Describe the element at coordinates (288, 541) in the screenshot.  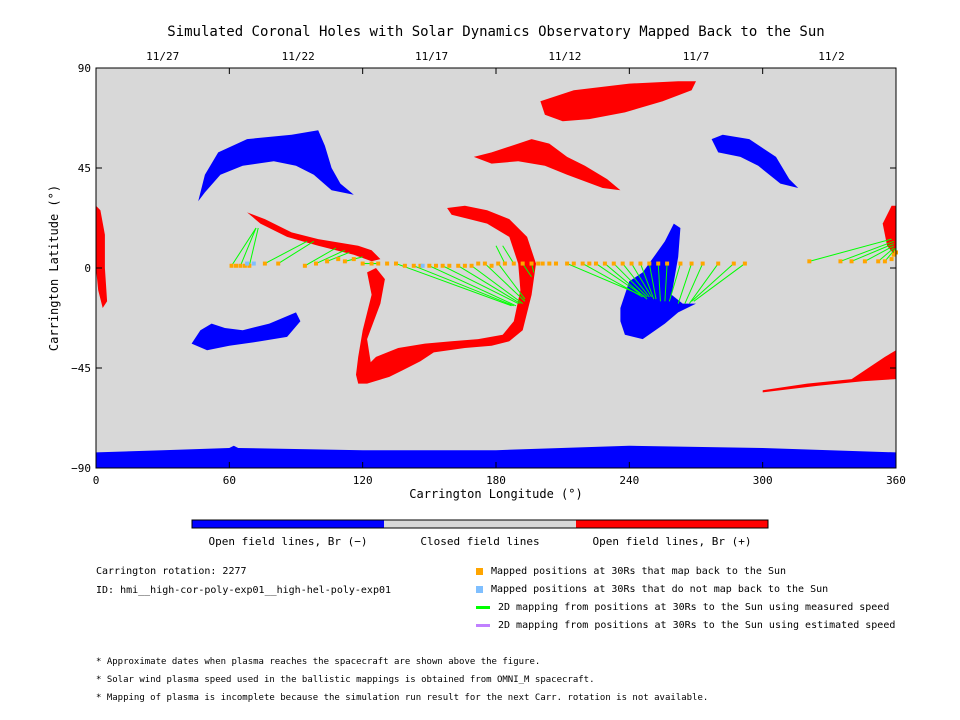
I see `colorbar-label: Open field lines, Br (−)` at that location.